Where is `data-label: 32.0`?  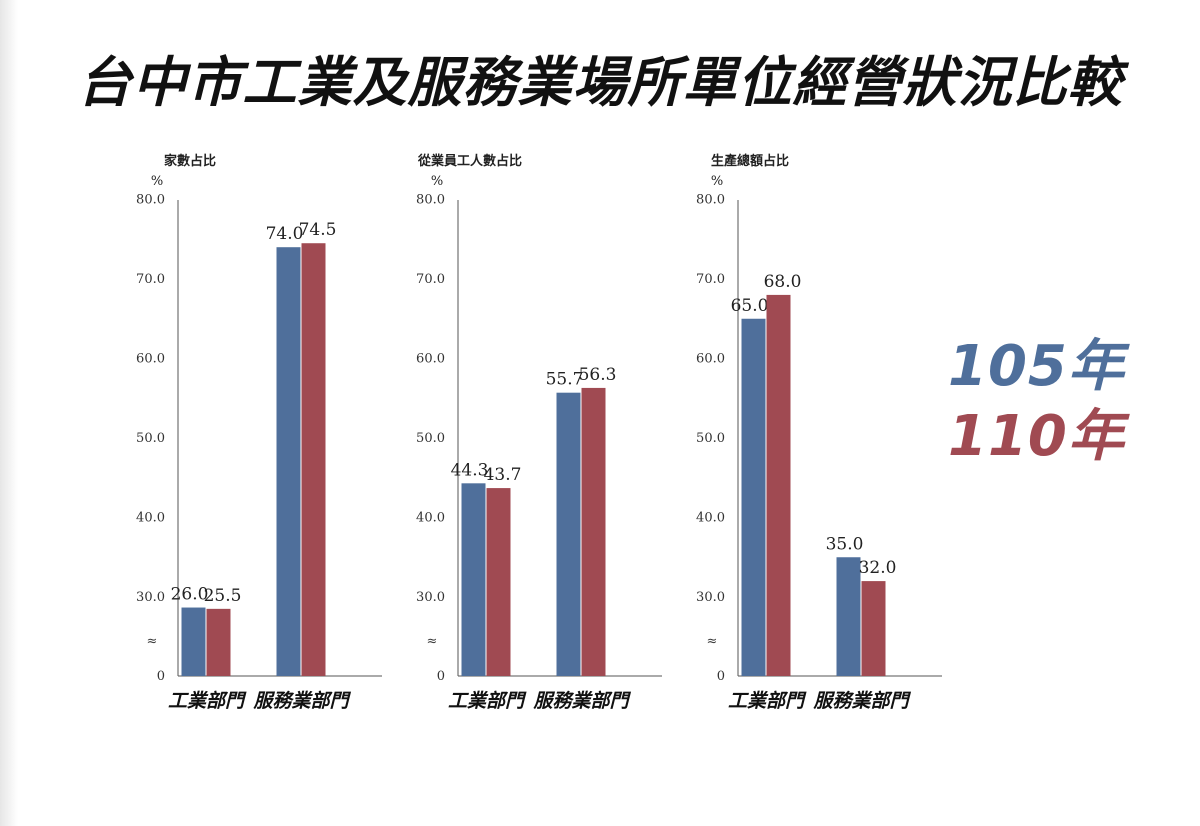 data-label: 32.0 is located at coordinates (878, 568).